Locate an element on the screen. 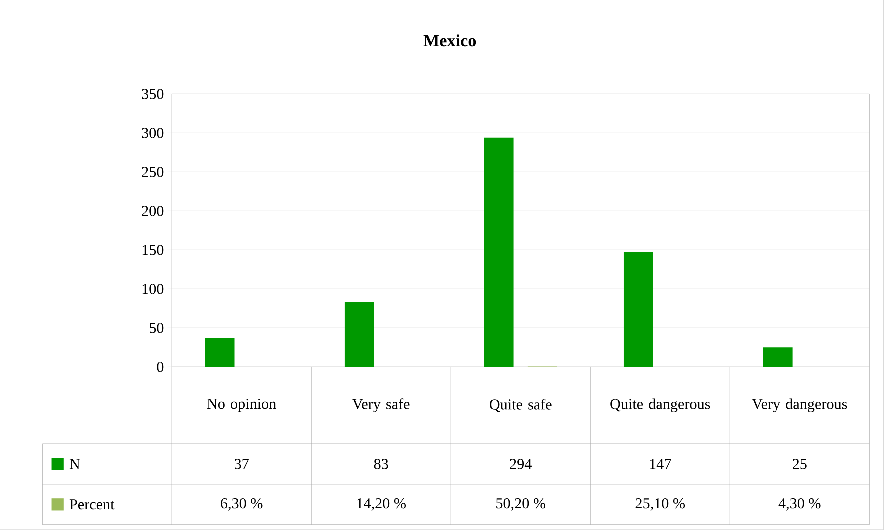 This screenshot has height=530, width=884. data-label: 25,10 % is located at coordinates (661, 504).